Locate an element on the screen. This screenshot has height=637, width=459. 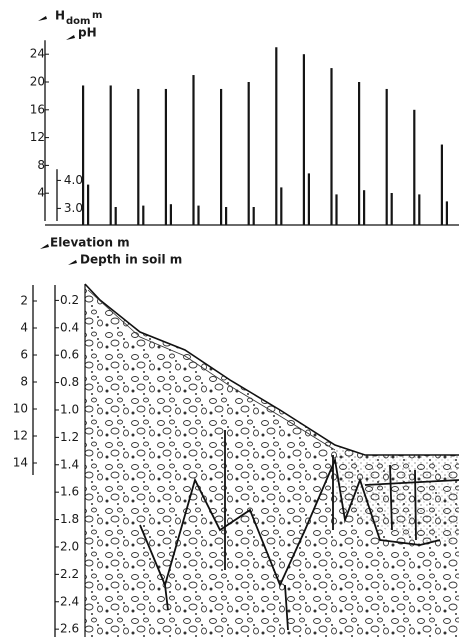
elevation-tick-label: 4 is located at coordinates (24, 328).